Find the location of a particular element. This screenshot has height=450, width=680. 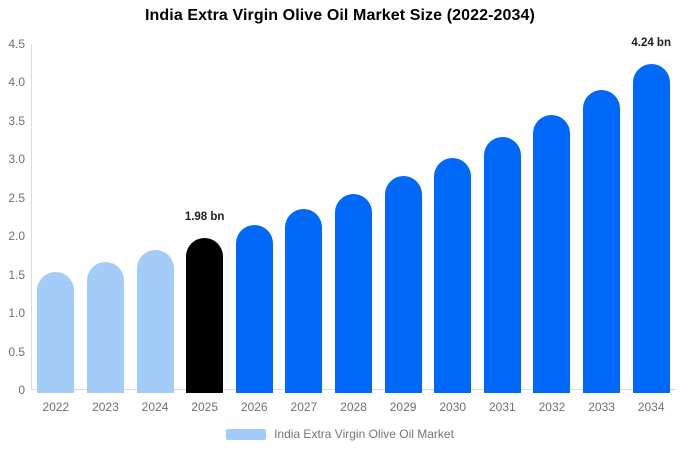

y-tick-1.5: 1.5 is located at coordinates (16, 274).